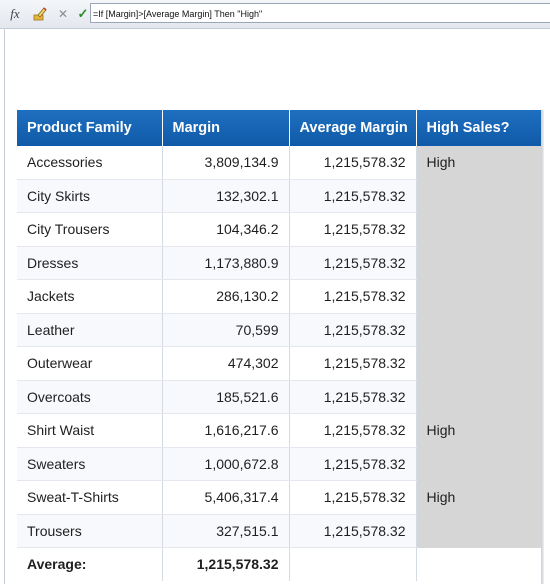  Describe the element at coordinates (15, 13) in the screenshot. I see `fx-icon: fx` at that location.